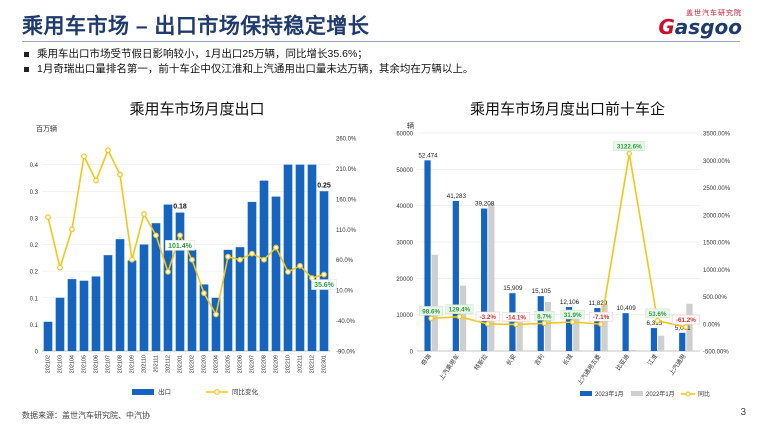 Image resolution: width=760 pixels, height=428 pixels. What do you see at coordinates (655, 323) in the screenshot?
I see `bar-data-label: 6,315` at bounding box center [655, 323].